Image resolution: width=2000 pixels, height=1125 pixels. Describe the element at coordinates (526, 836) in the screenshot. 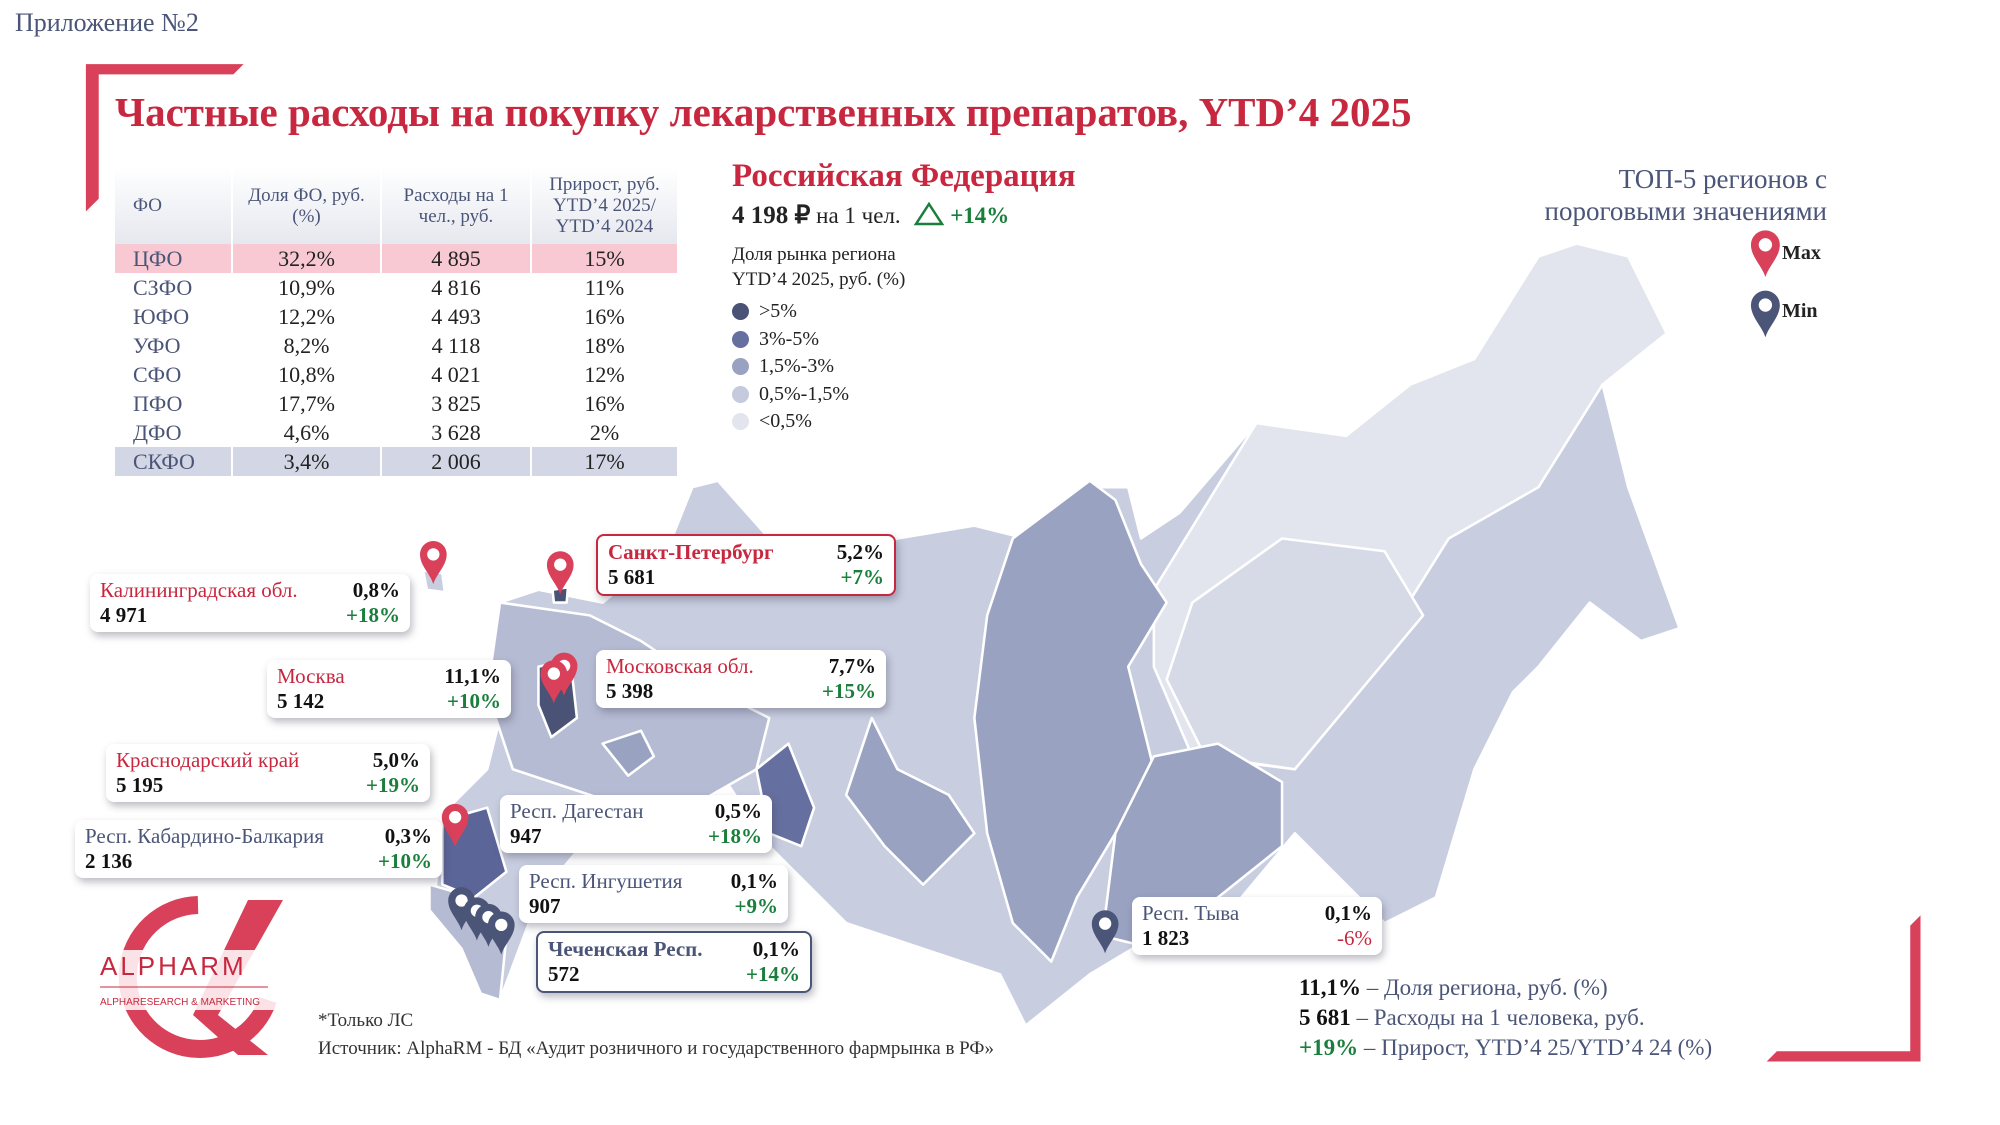

I see `region-spend: 947` at that location.